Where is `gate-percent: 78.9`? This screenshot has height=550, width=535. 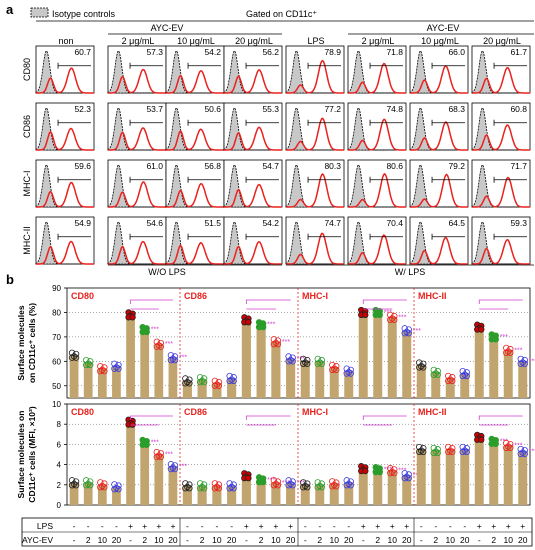
gate-percent: 78.9 is located at coordinates (332, 52).